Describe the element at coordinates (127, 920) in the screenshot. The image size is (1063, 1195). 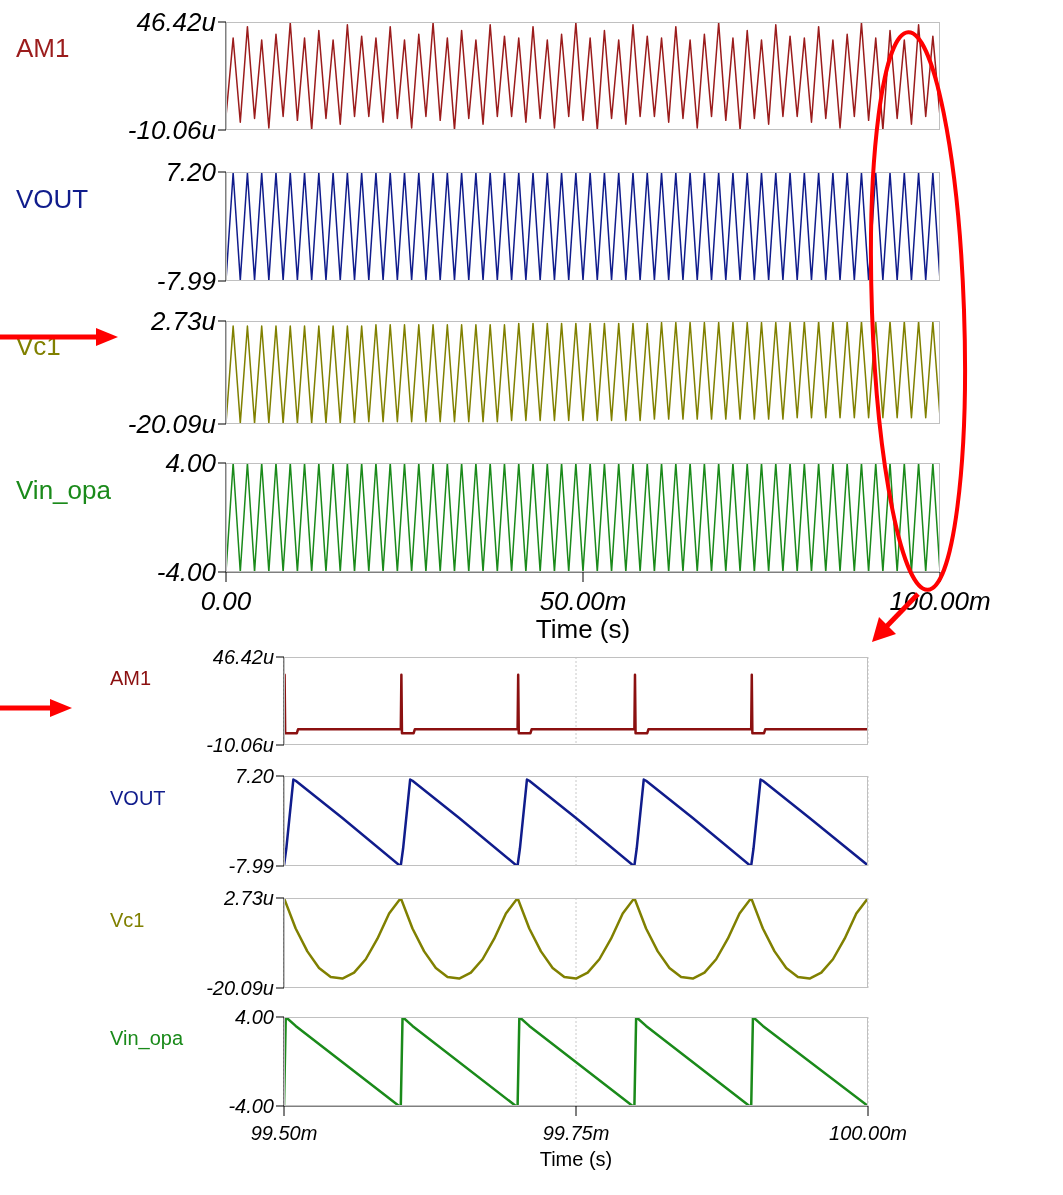
I see `text: Vc1` at that location.